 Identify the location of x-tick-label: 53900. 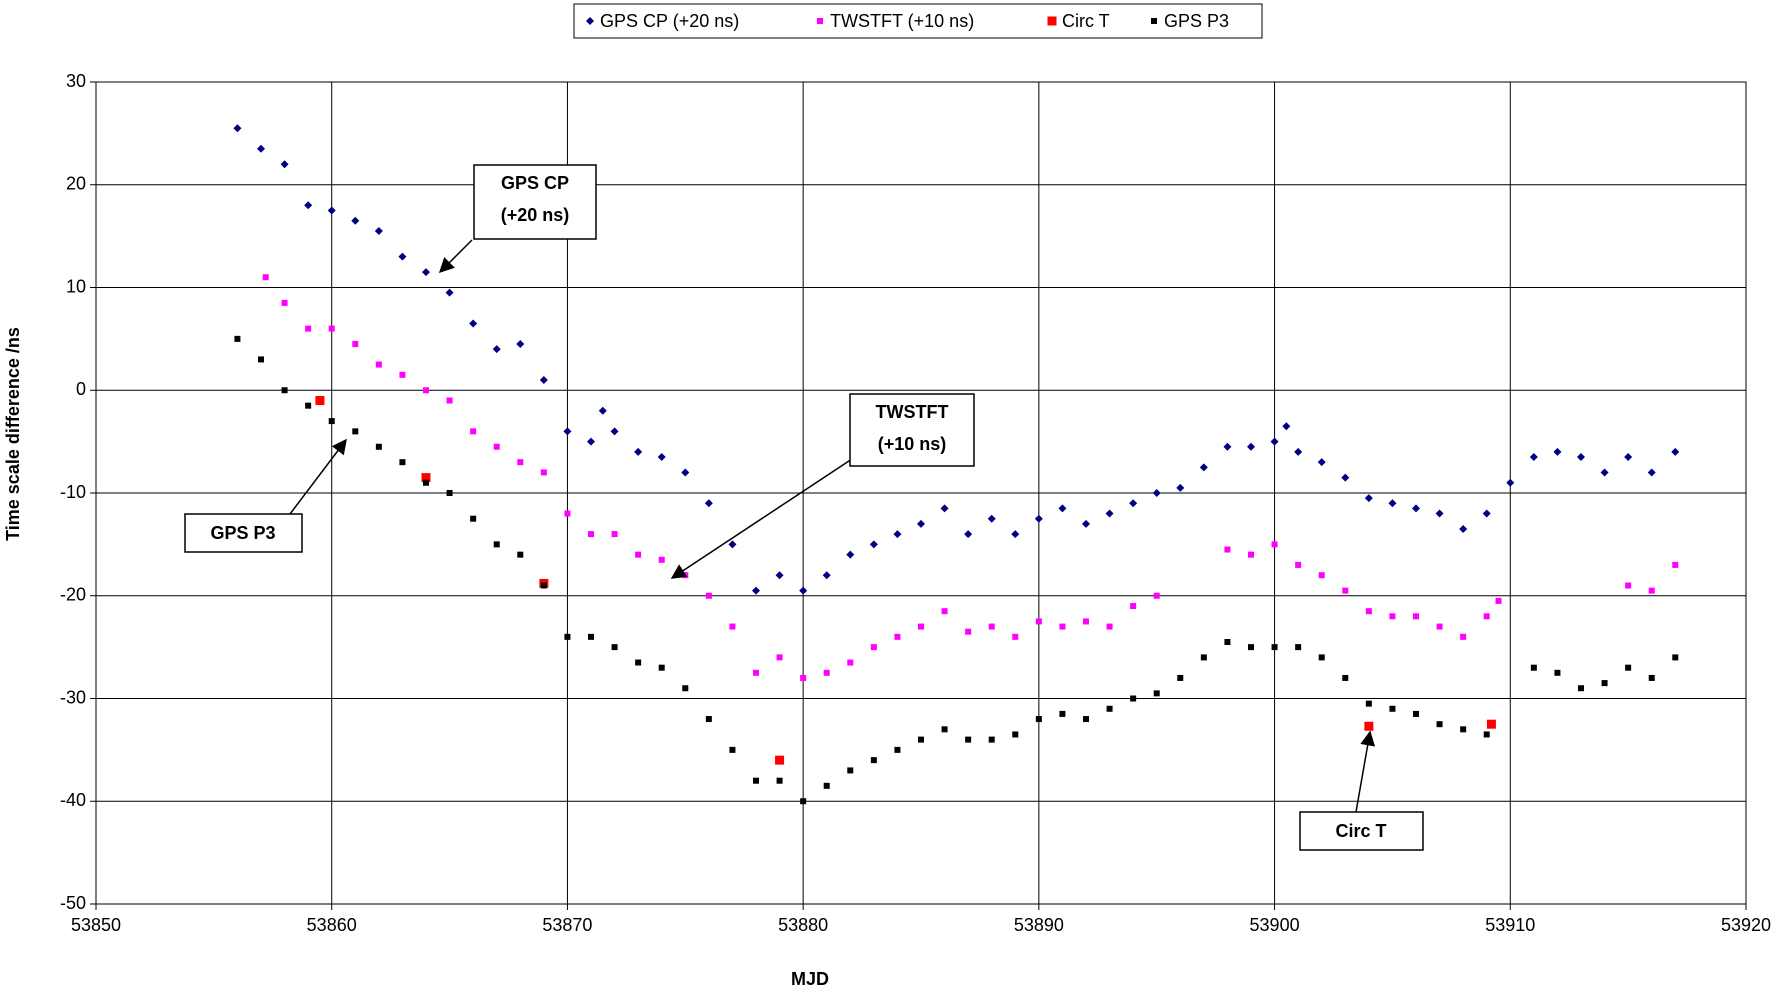
(1275, 925).